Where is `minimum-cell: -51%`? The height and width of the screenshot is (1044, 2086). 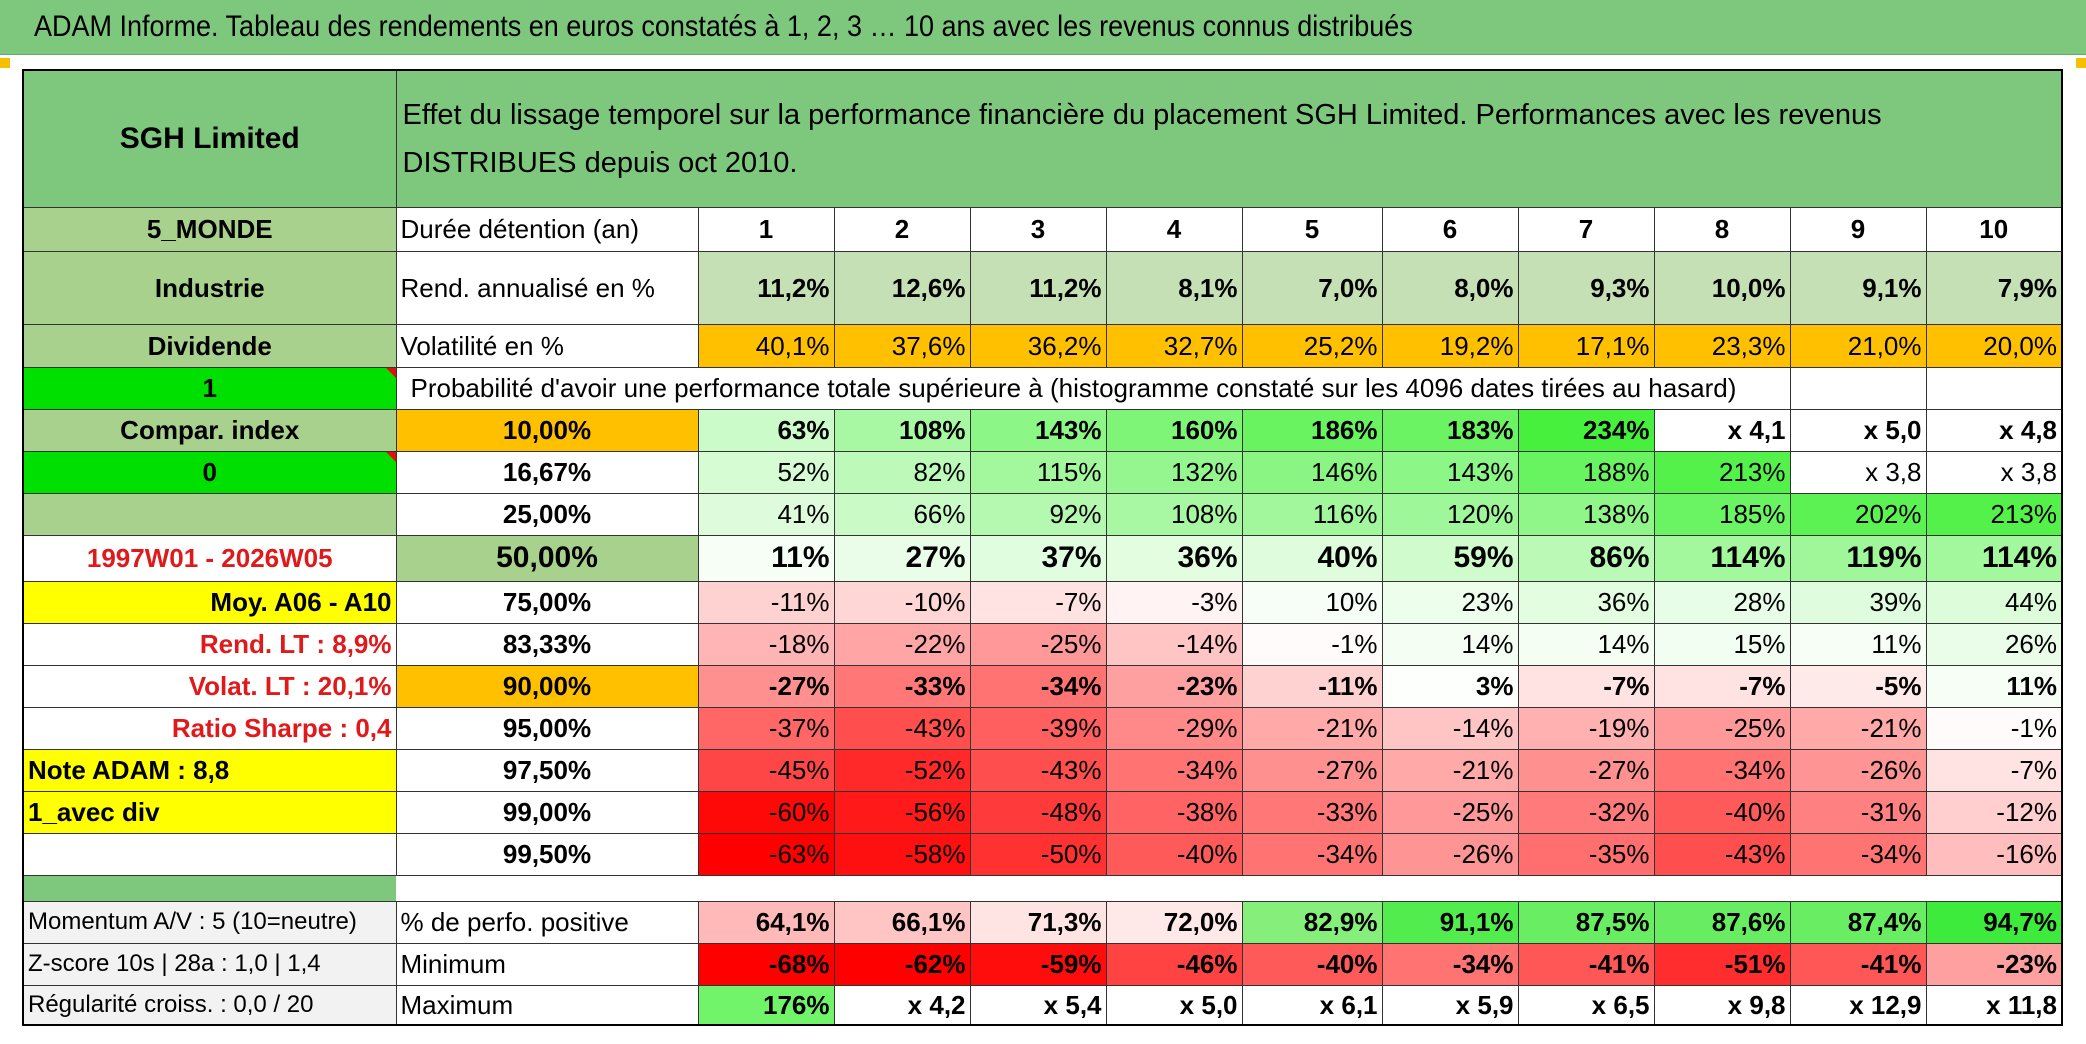
minimum-cell: -51% is located at coordinates (1722, 964).